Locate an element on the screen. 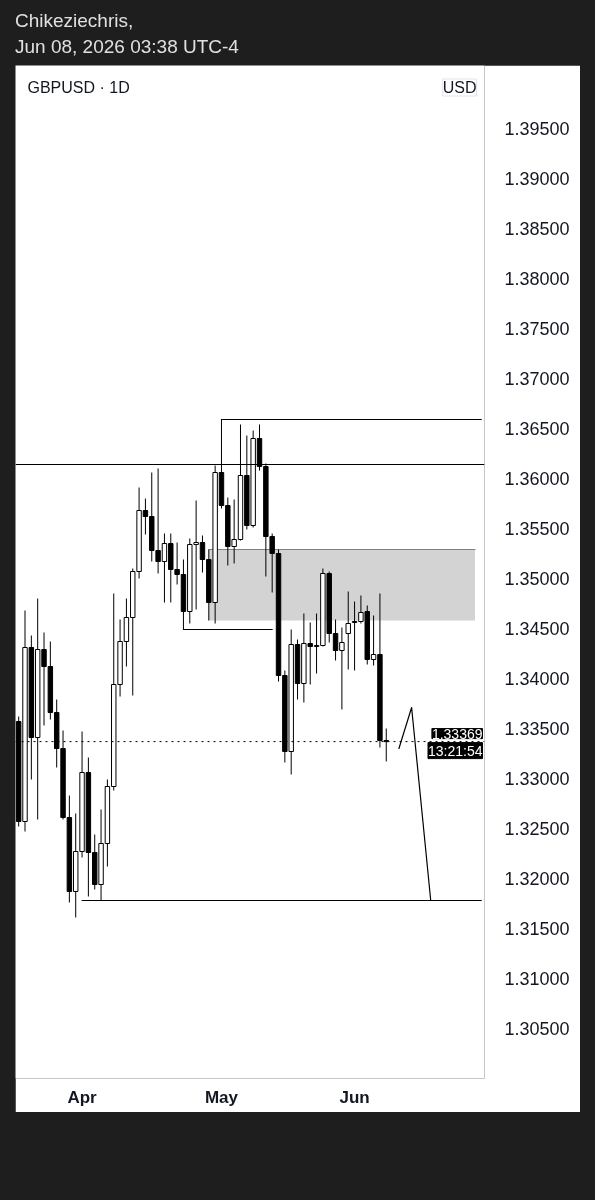  x-tick-label: Jun is located at coordinates (354, 1097).